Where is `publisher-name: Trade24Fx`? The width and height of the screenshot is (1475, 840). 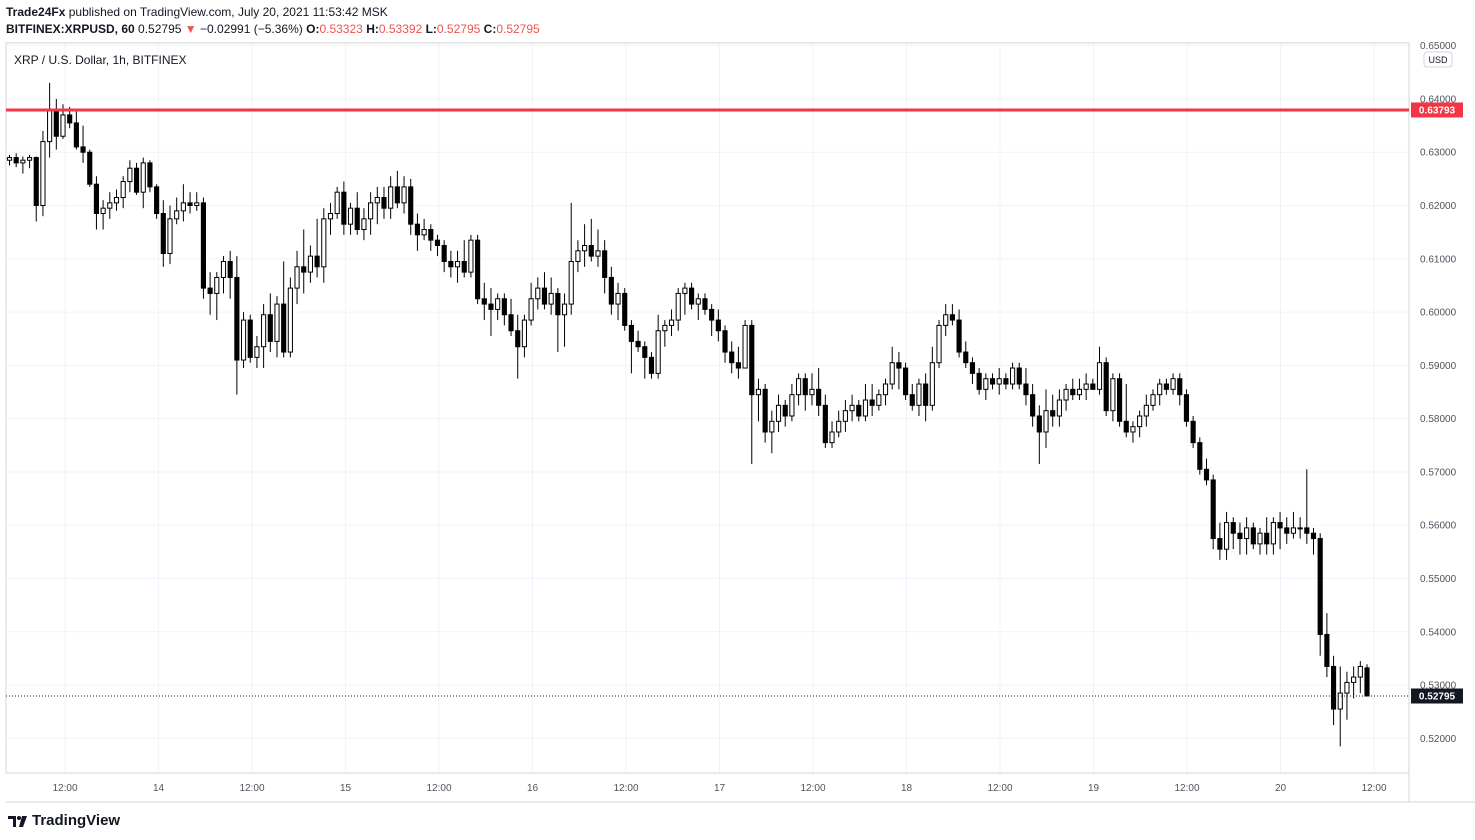
publisher-name: Trade24Fx is located at coordinates (36, 12).